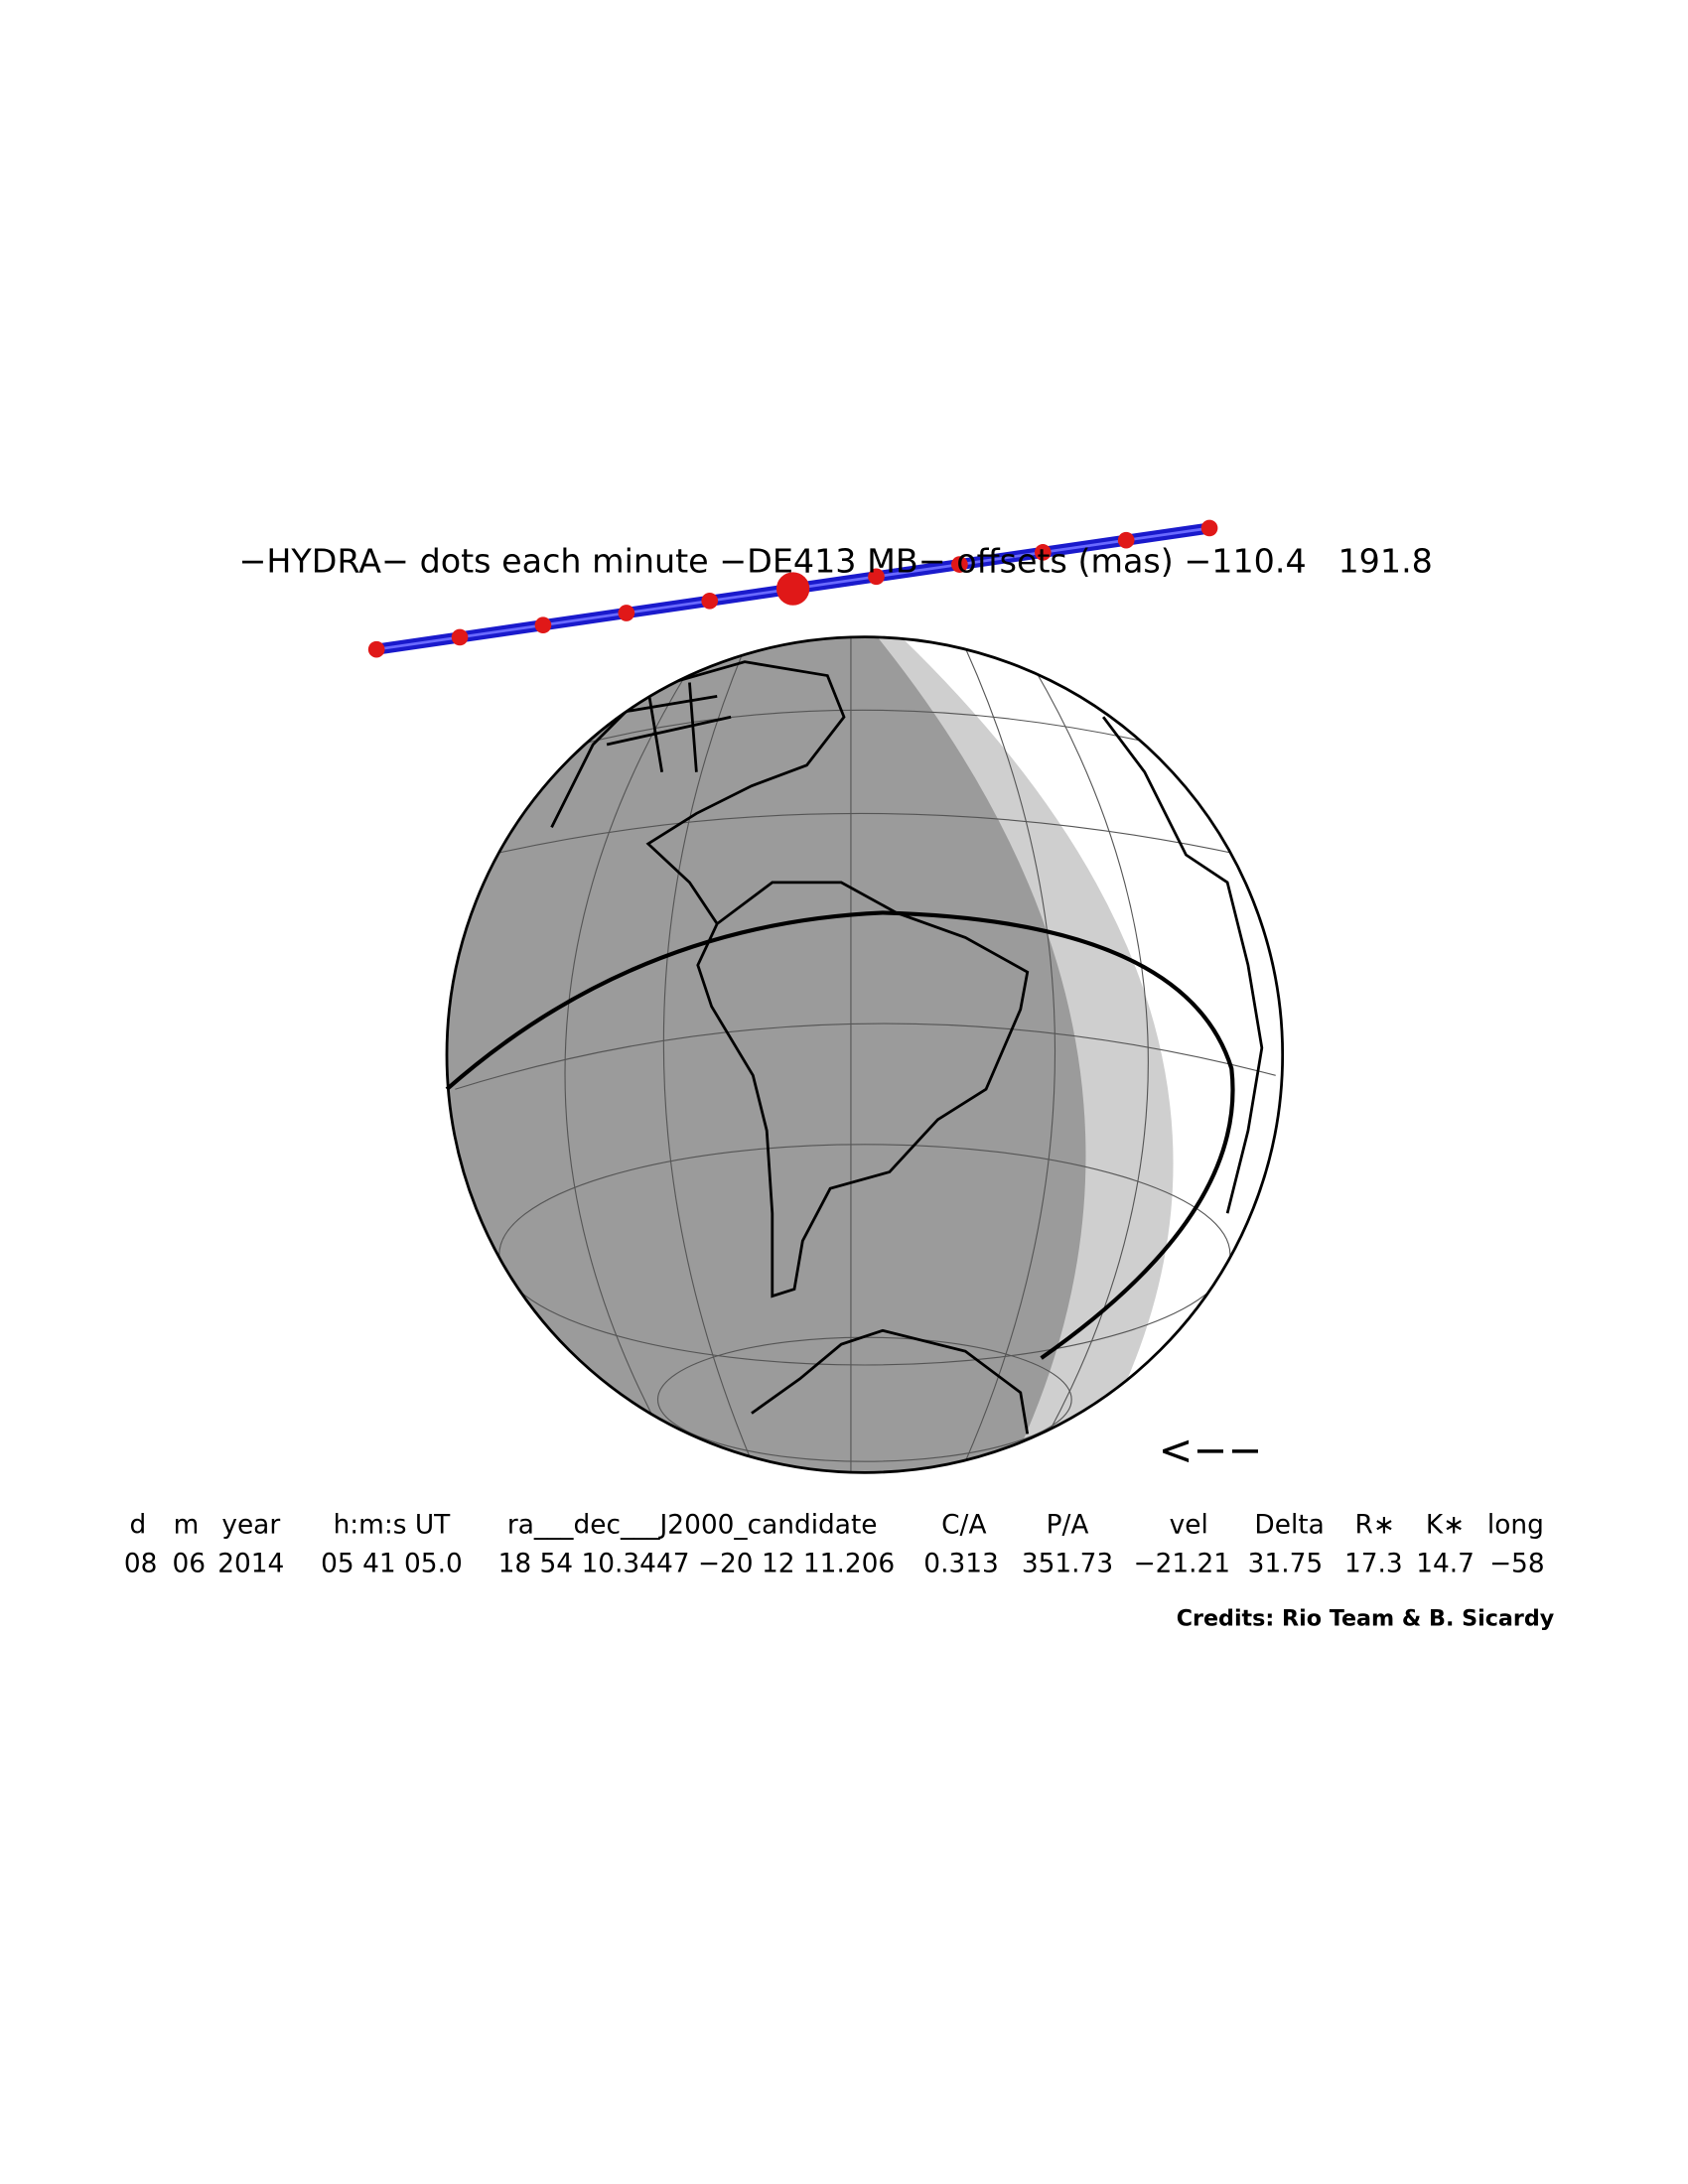 The height and width of the screenshot is (2184, 1688). What do you see at coordinates (1366, 1619) in the screenshot?
I see `credits: Credits: Rio Team & B. Sicardy` at bounding box center [1366, 1619].